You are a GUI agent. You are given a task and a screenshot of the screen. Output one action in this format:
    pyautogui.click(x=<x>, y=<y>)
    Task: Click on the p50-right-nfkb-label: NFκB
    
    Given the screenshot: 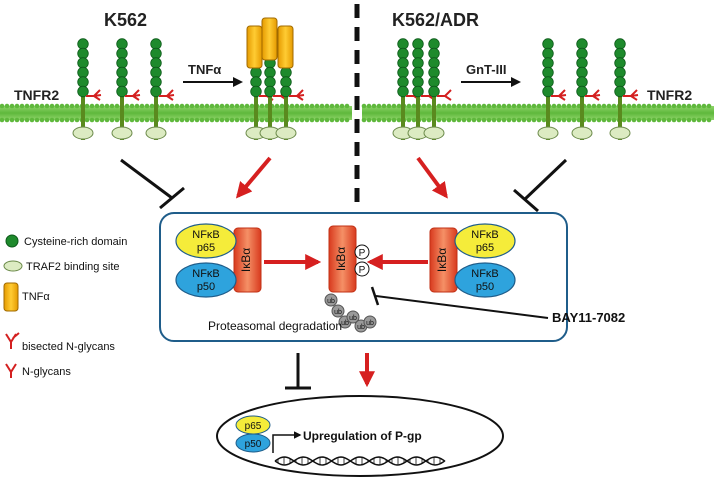 What is the action you would take?
    pyautogui.click(x=485, y=274)
    